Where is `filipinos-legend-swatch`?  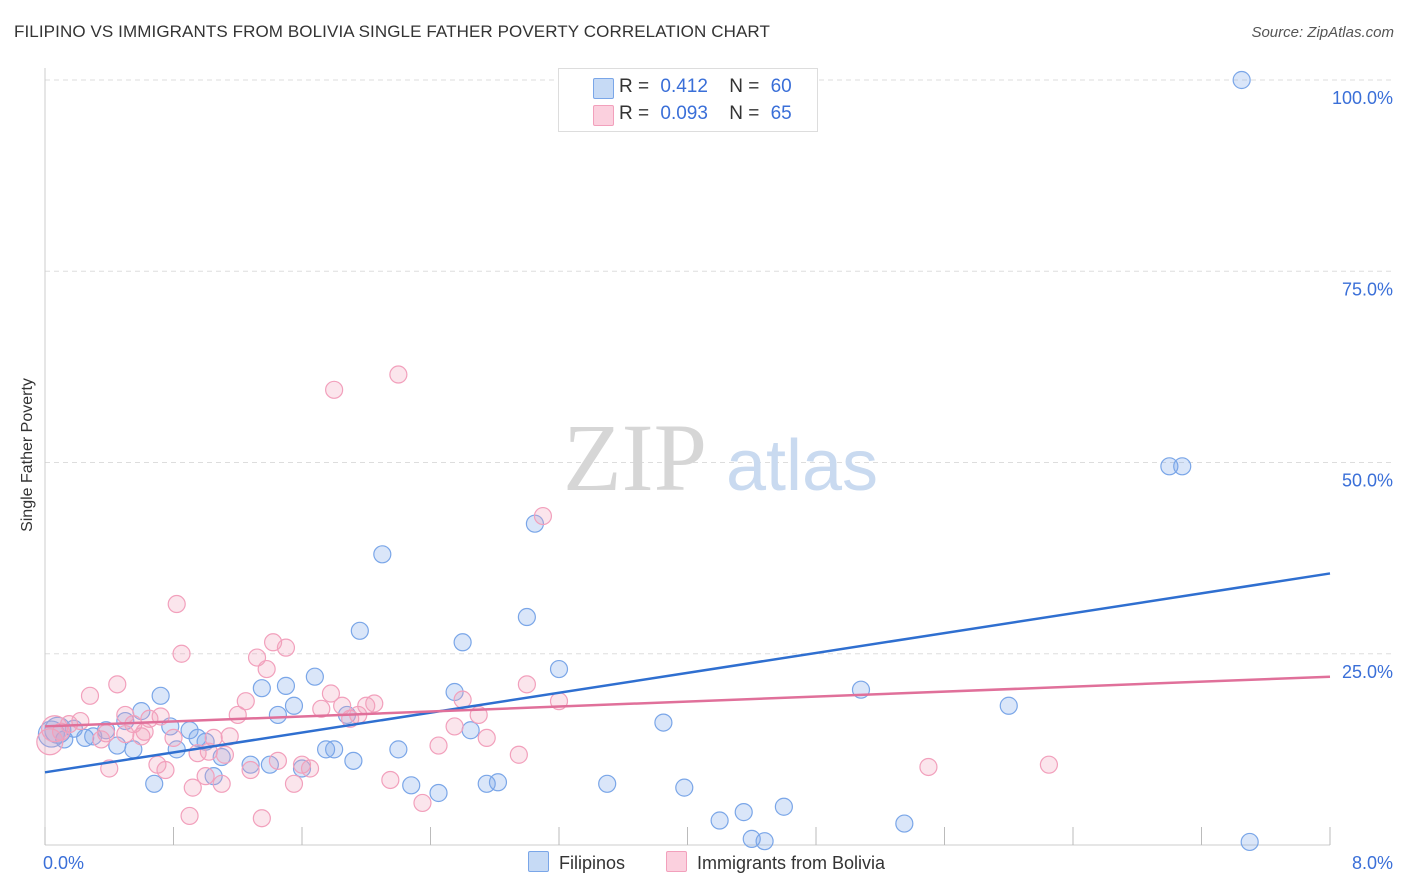
filipinos-legend-swatch is located at coordinates (538, 861).